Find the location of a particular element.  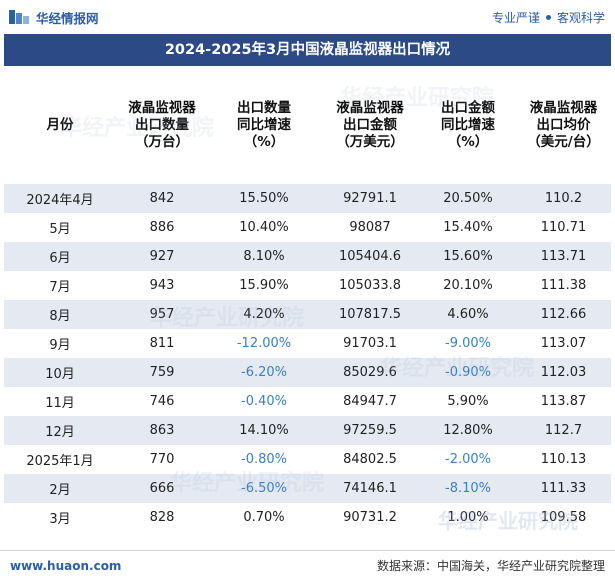

export-quantity-cell: 842 is located at coordinates (162, 198).